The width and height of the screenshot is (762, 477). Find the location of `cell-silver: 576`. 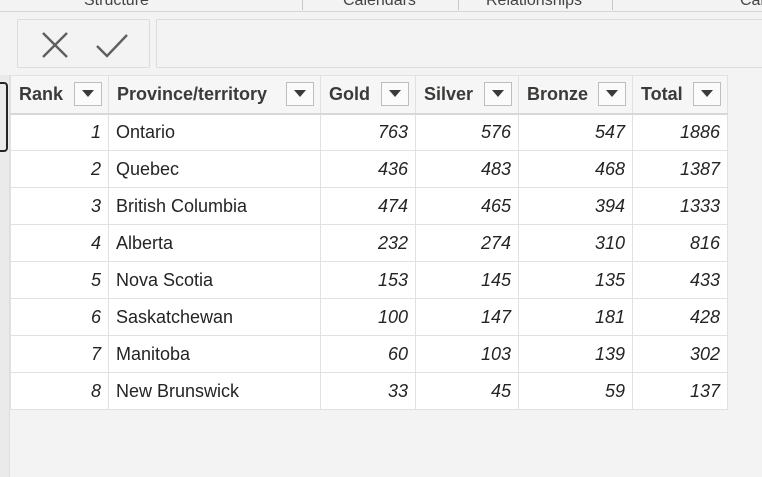

cell-silver: 576 is located at coordinates (467, 132).